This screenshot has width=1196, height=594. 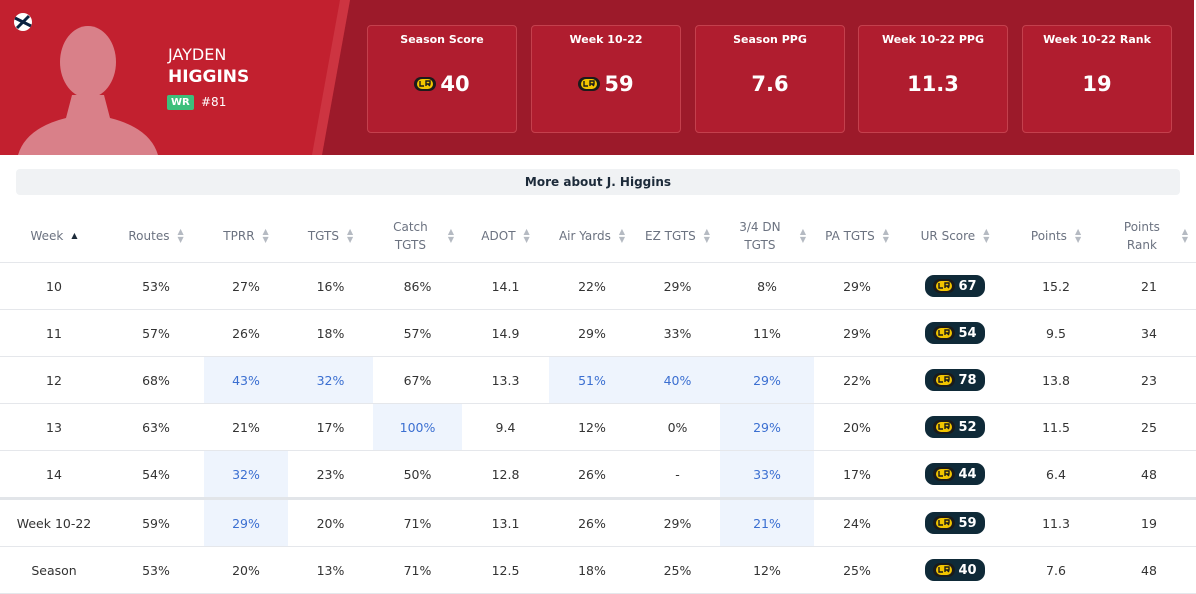 What do you see at coordinates (1149, 523) in the screenshot?
I see `table-cell: 19` at bounding box center [1149, 523].